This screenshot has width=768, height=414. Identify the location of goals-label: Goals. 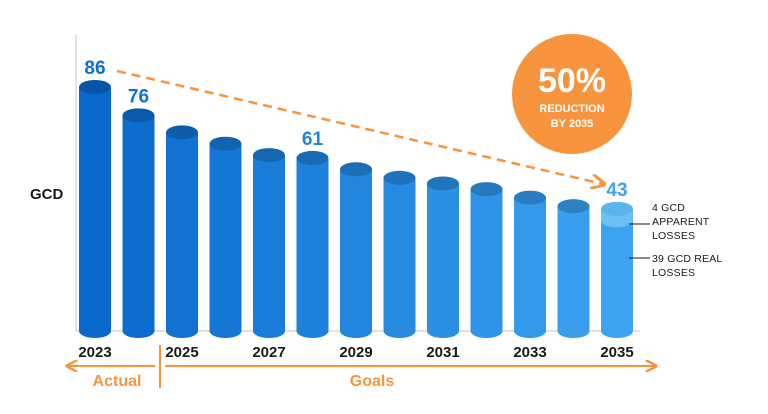
(372, 381).